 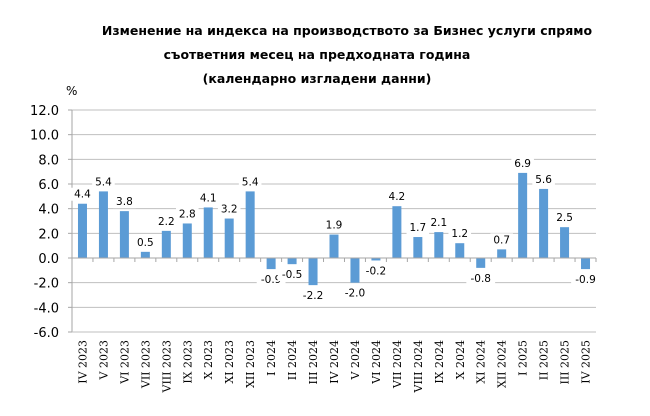 I want to click on data-label: 2.5, so click(x=564, y=218).